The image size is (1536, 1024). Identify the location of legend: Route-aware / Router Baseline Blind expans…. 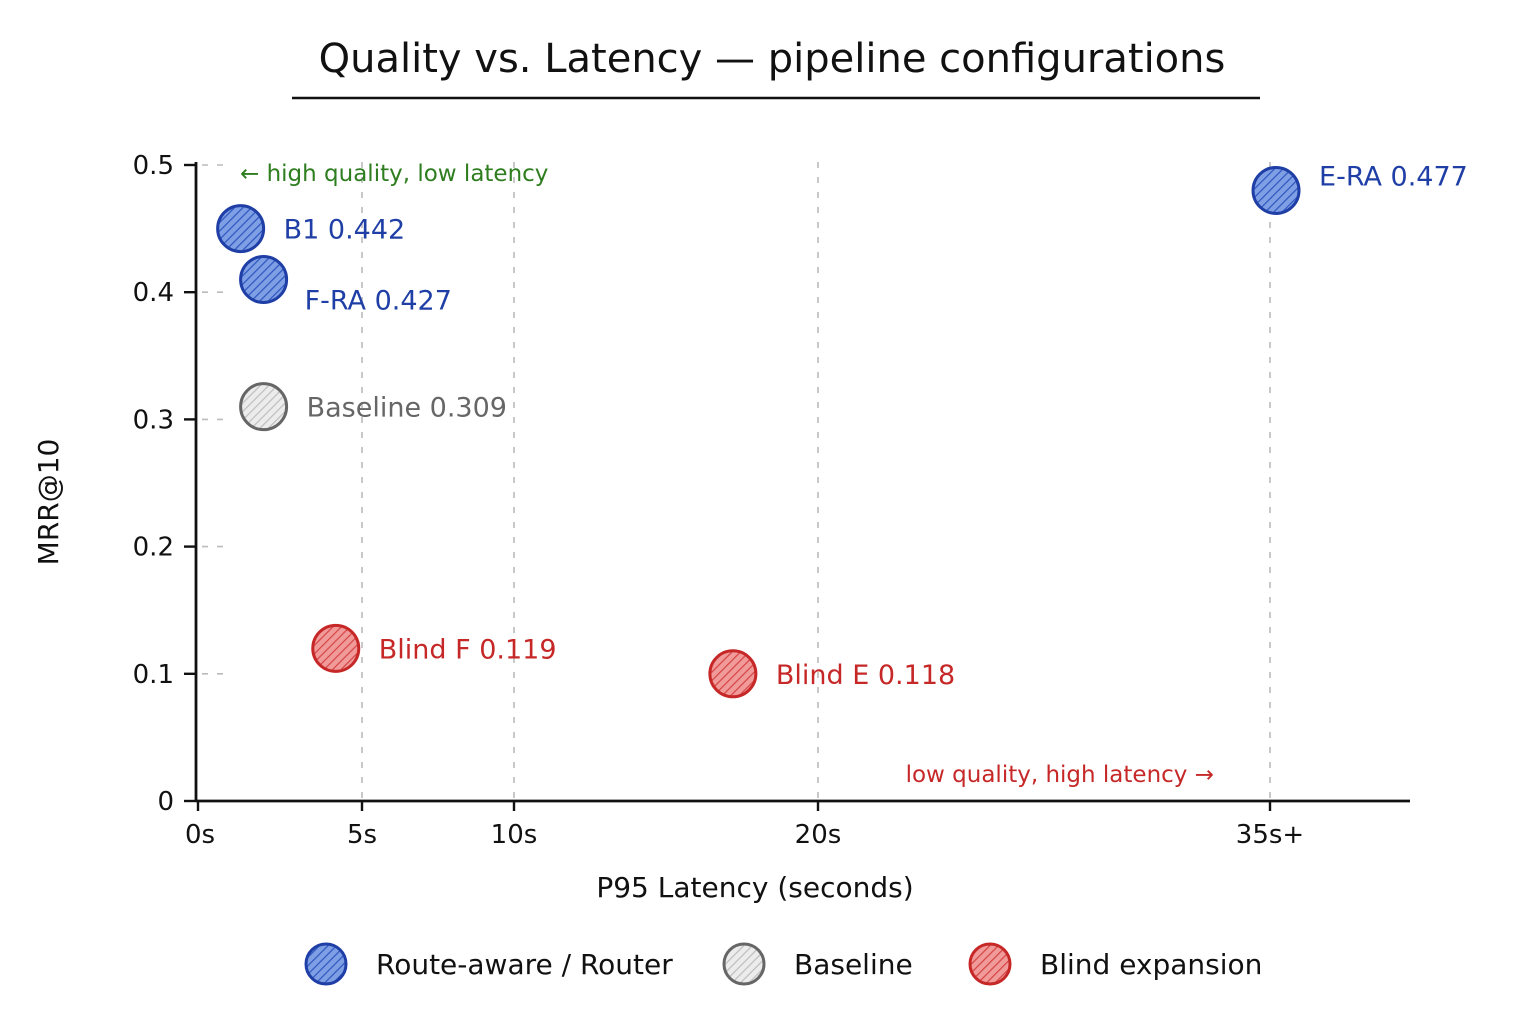
(783, 964).